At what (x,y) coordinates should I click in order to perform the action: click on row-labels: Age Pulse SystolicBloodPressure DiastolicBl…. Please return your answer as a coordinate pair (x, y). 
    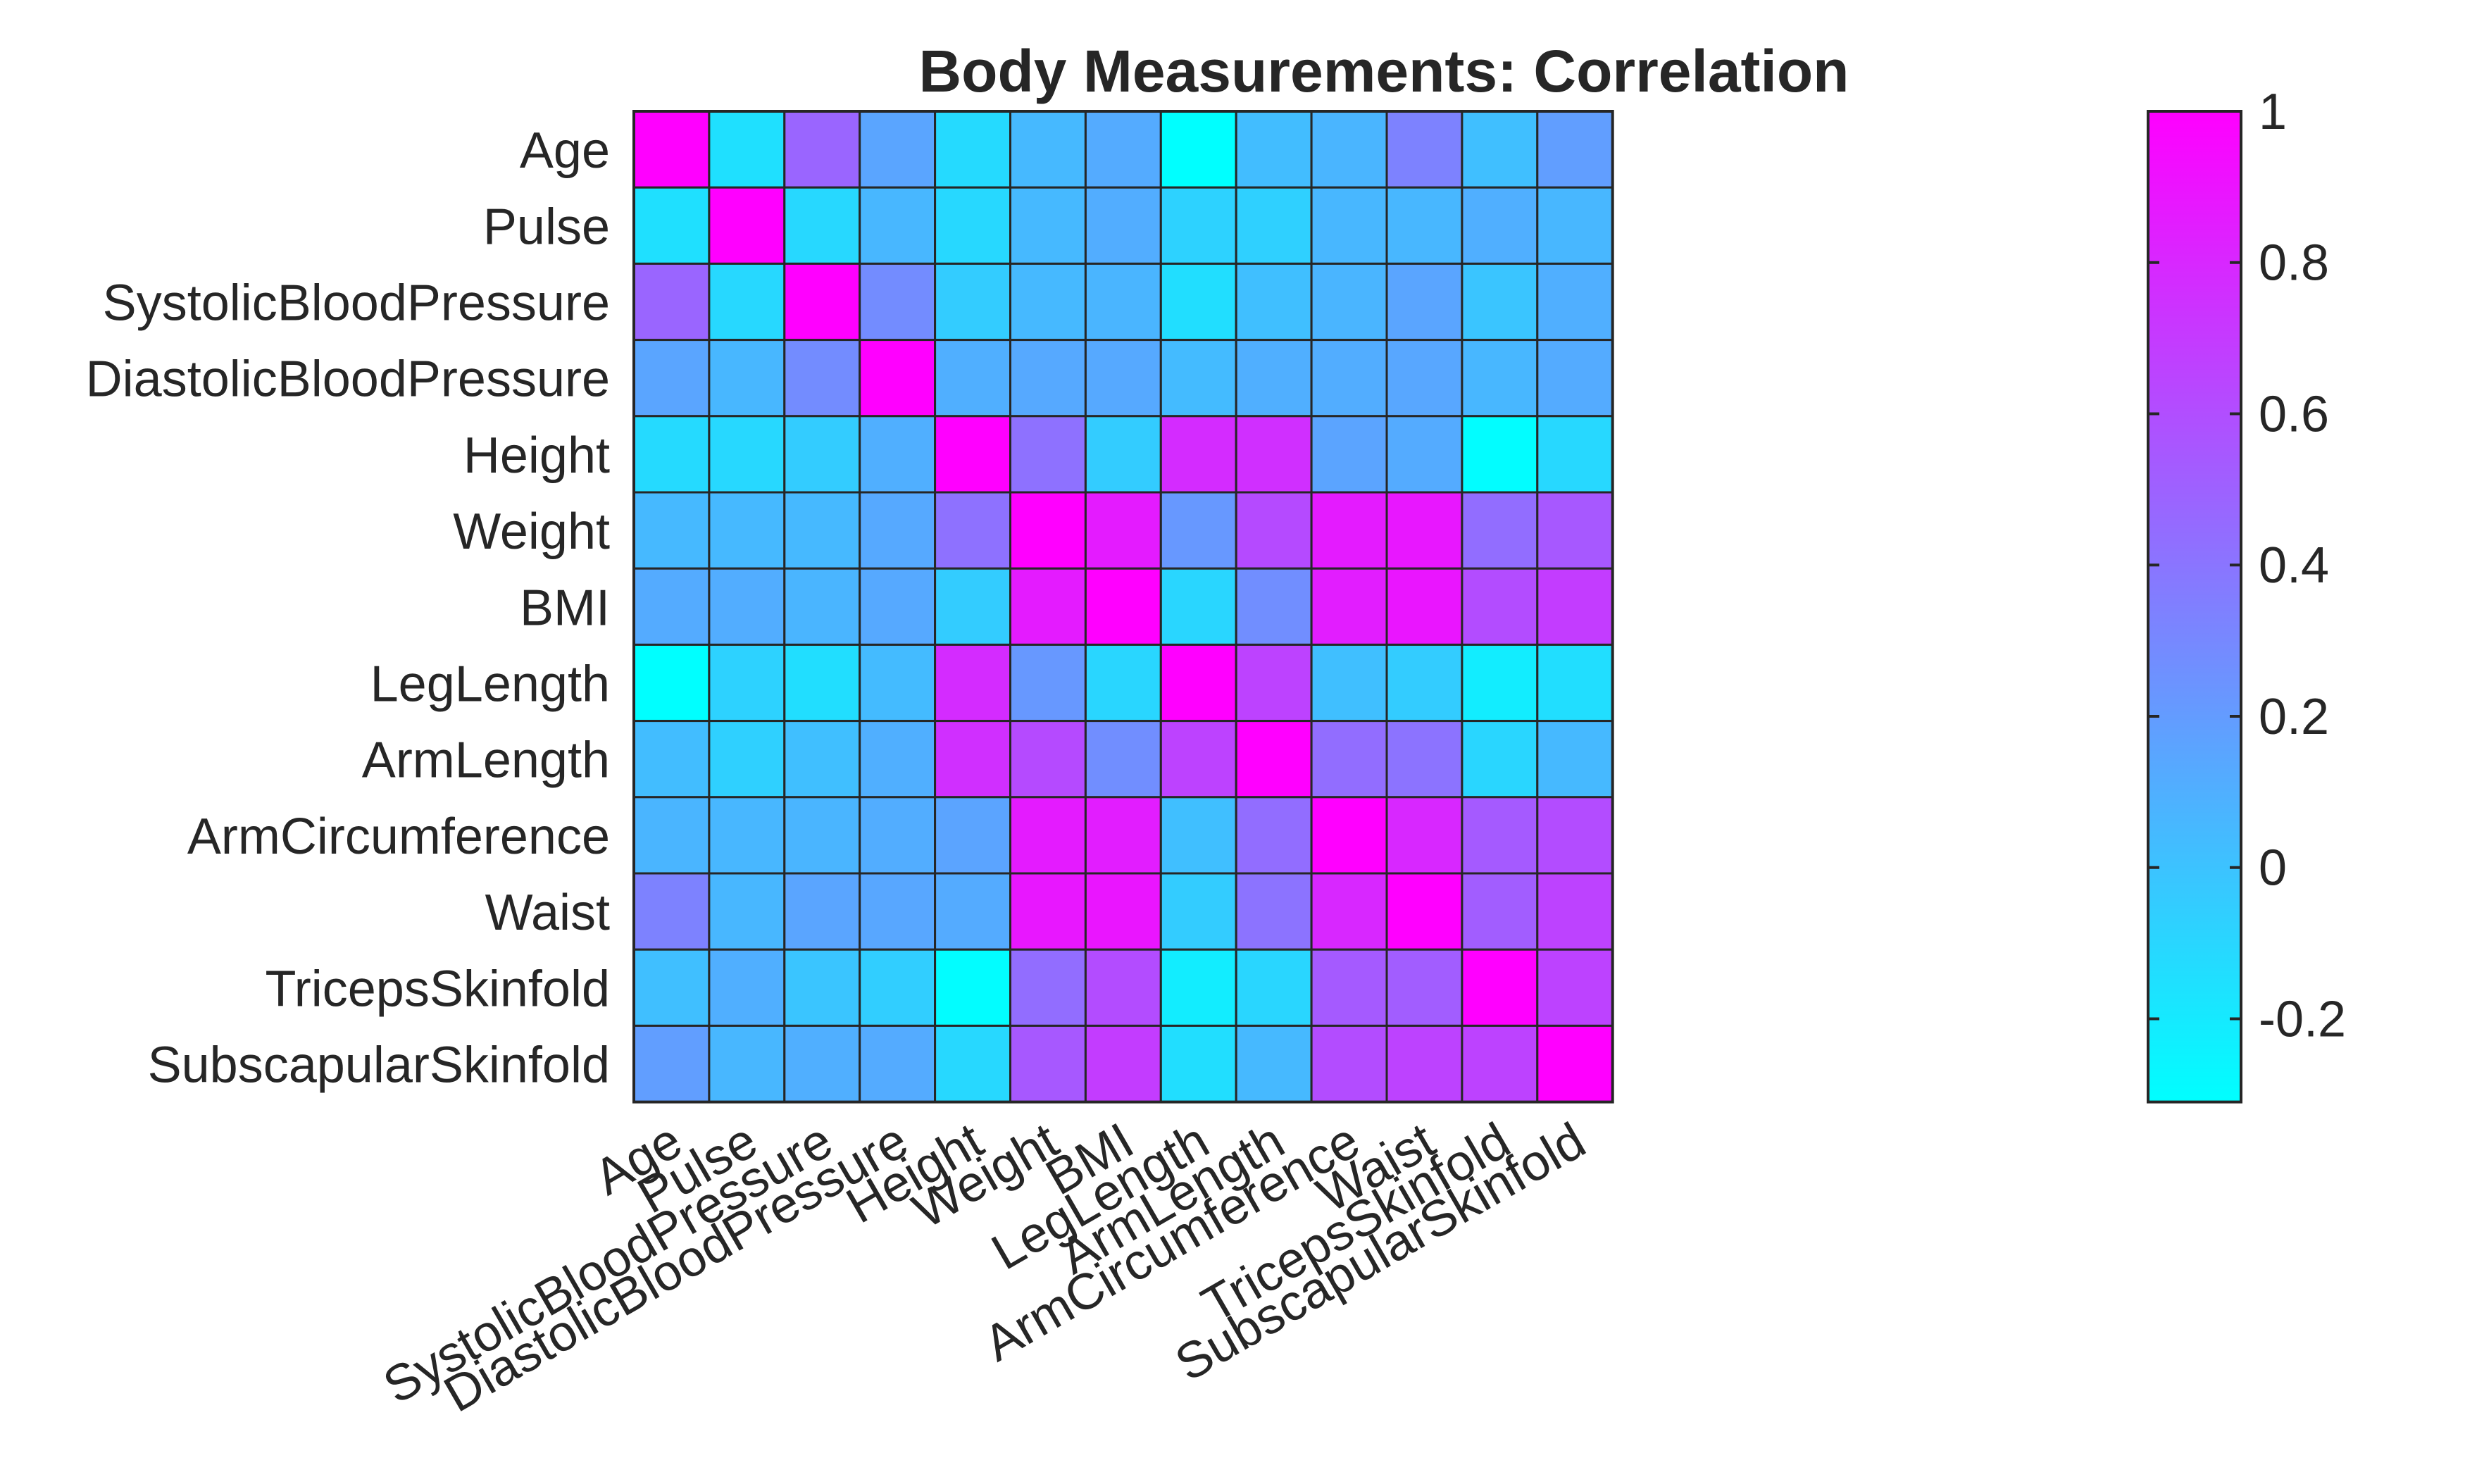
    Looking at the image, I should click on (348, 608).